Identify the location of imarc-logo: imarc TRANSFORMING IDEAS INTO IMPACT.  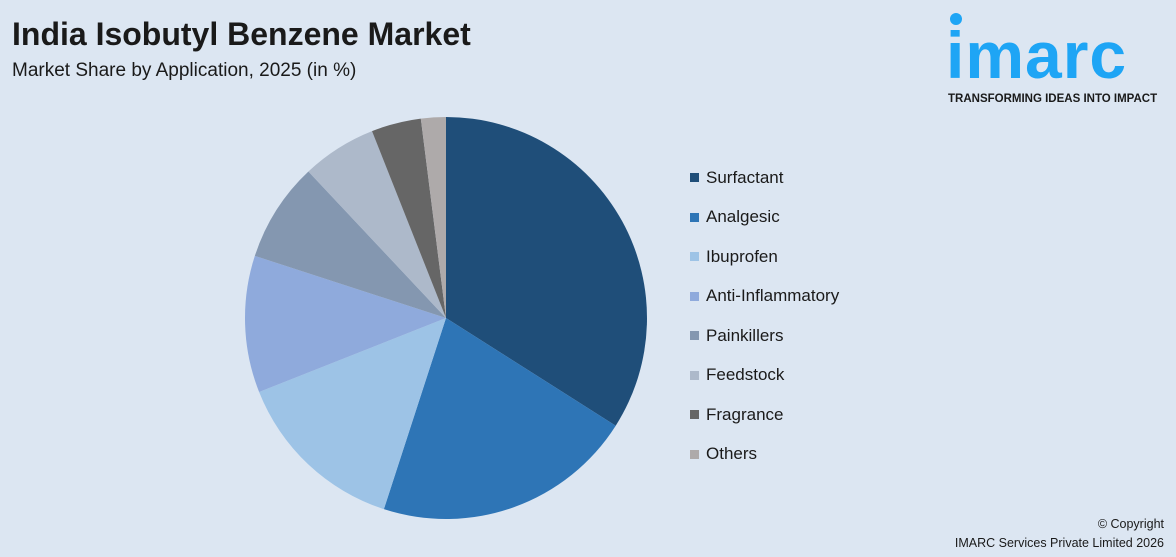
(1058, 60).